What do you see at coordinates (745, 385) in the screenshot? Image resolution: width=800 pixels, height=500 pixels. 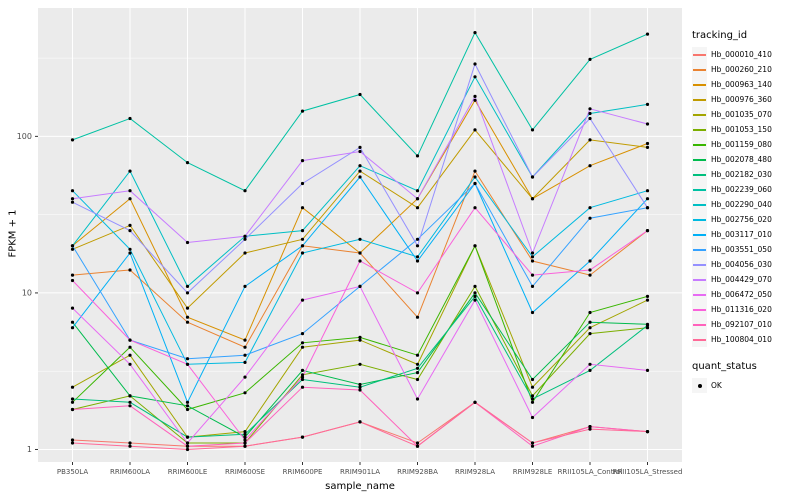 I see `legend-item-quant-OK: OK` at bounding box center [745, 385].